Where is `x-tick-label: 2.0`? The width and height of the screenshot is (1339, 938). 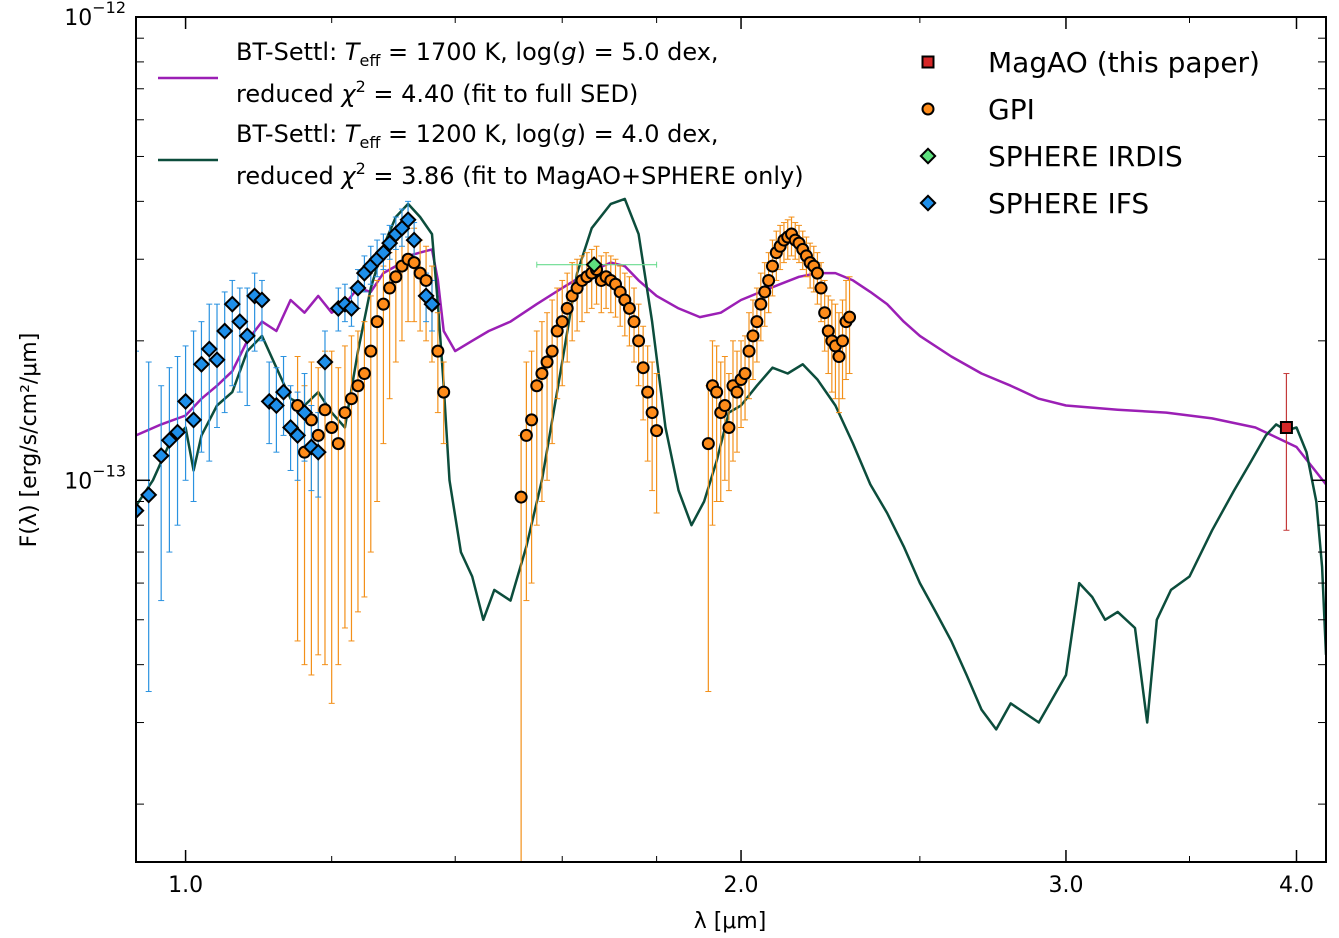
x-tick-label: 2.0 is located at coordinates (741, 885).